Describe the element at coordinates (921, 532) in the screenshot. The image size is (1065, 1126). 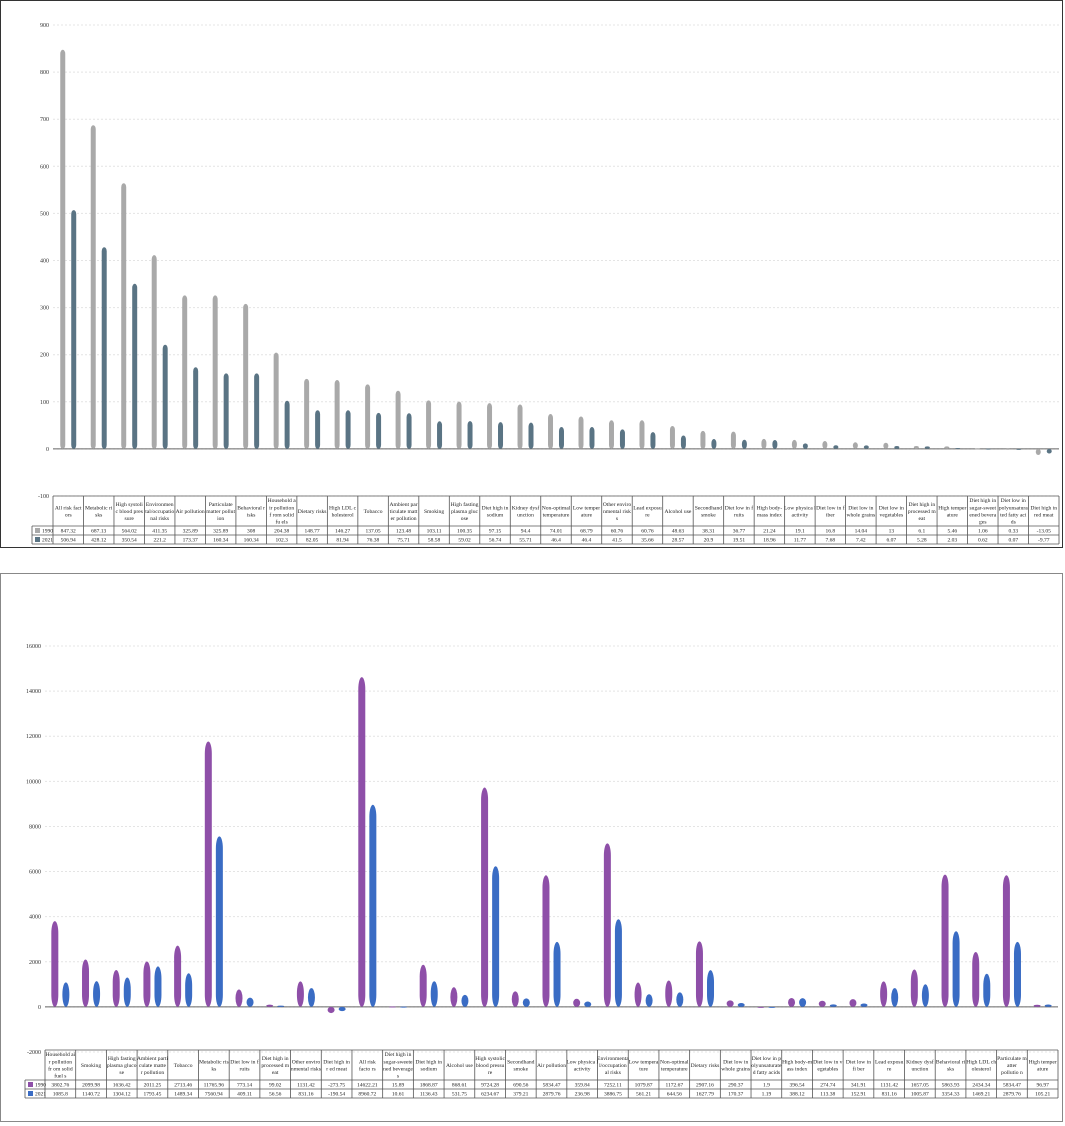
I see `table-value: 6.1` at that location.